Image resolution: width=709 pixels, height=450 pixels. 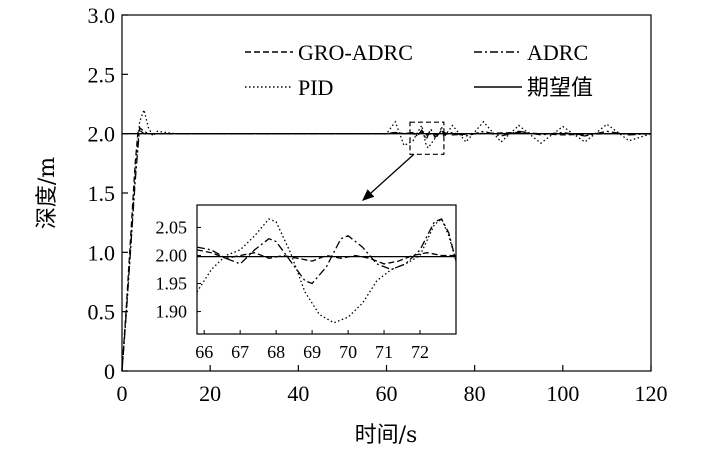 I want to click on inset-series-group, so click(x=326, y=270).